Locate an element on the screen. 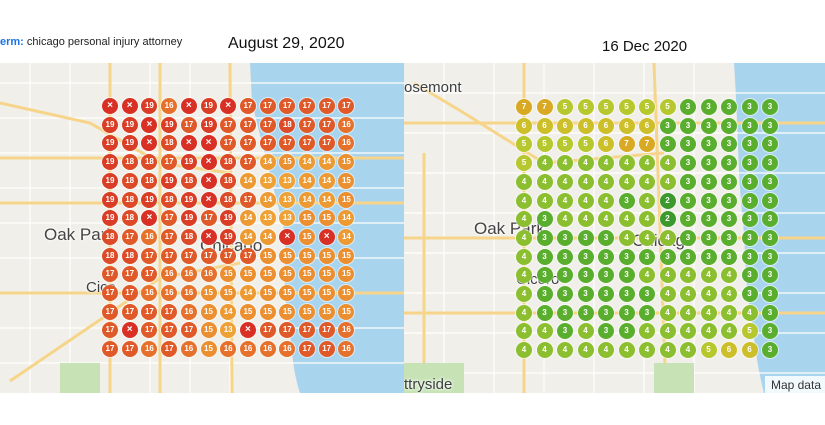  rank-pin: 2 is located at coordinates (667, 200).